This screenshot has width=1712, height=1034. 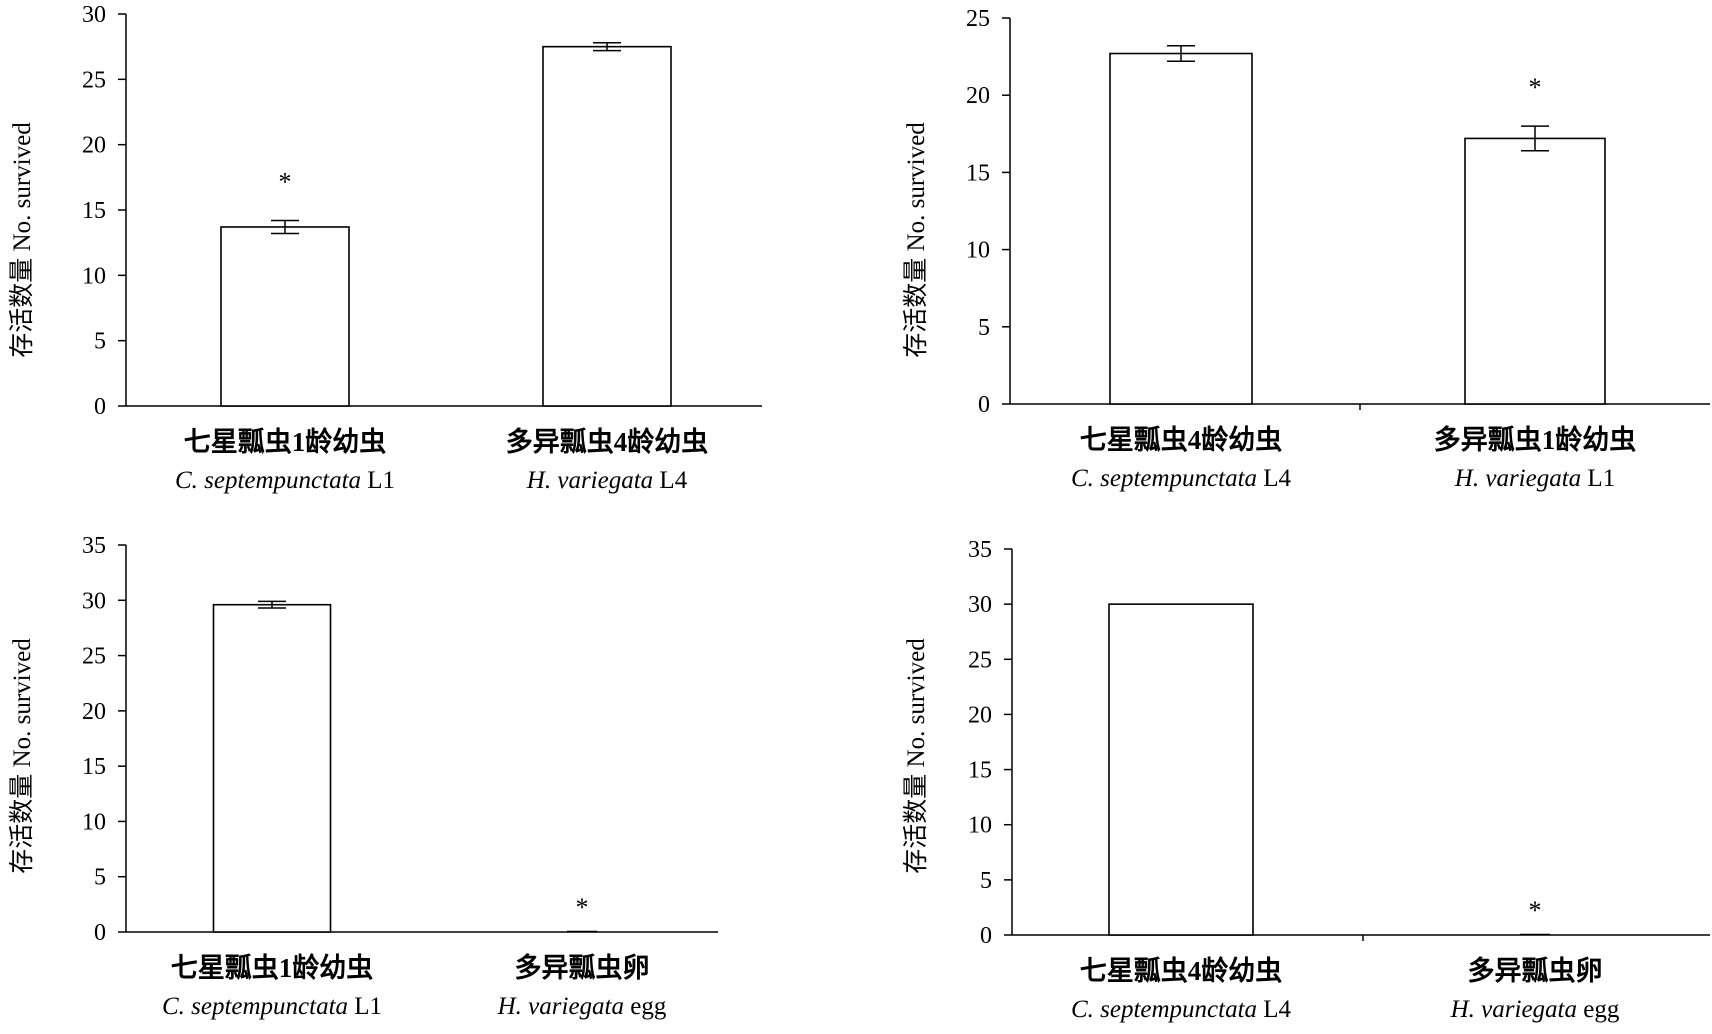 I want to click on x-category-label-latin: H. variegata L4, so click(x=607, y=480).